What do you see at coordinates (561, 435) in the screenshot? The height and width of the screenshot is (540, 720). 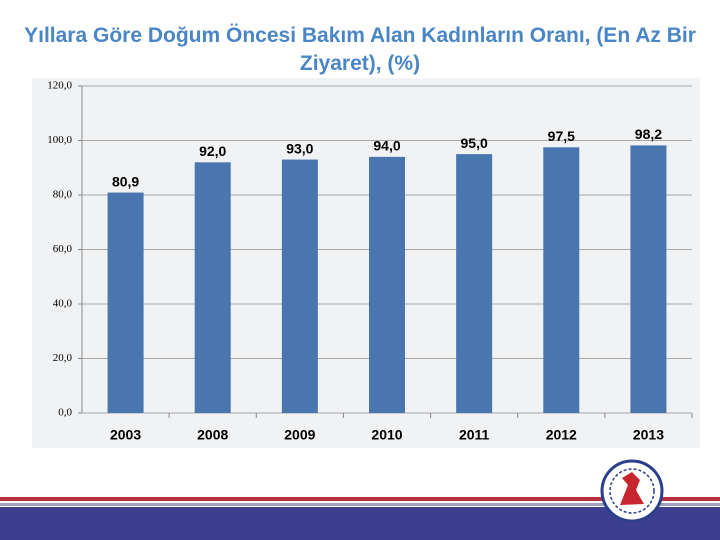 I see `x-tick-label: 2012` at bounding box center [561, 435].